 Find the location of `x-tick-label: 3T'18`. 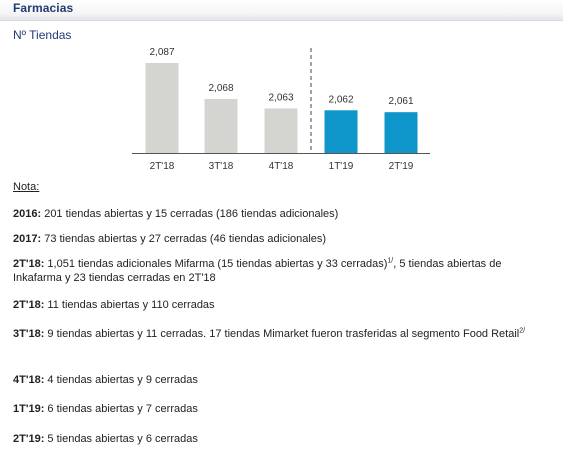

x-tick-label: 3T'18 is located at coordinates (221, 166).